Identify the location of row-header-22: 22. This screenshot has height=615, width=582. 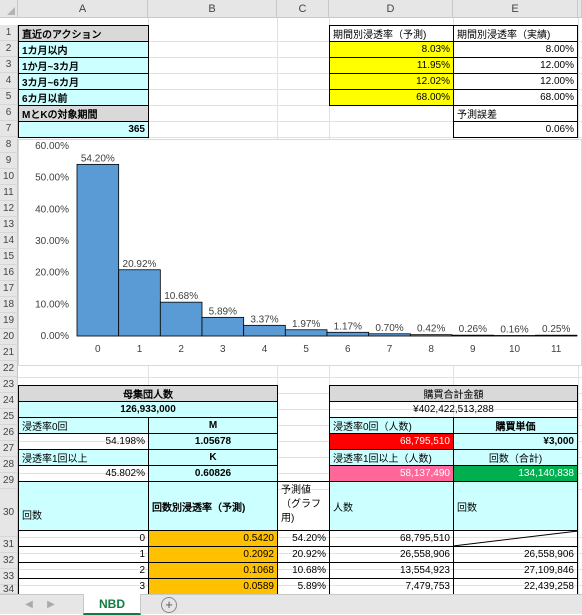
(9, 369).